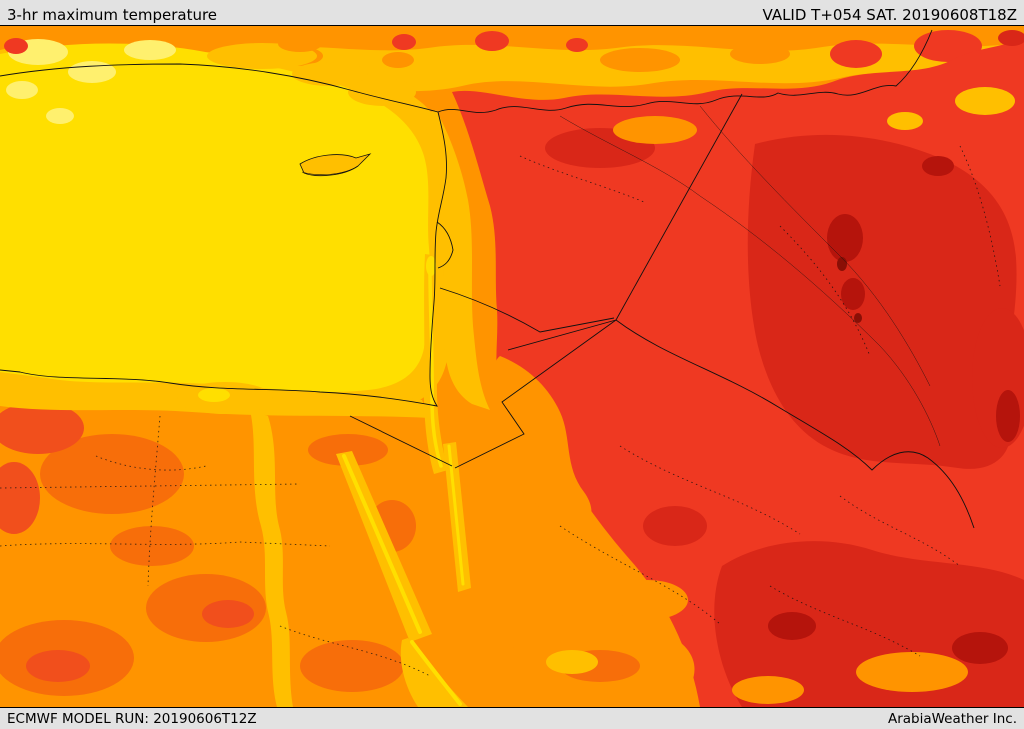 This screenshot has height=729, width=1024. I want to click on anatolia-coastline, so click(219, 88).